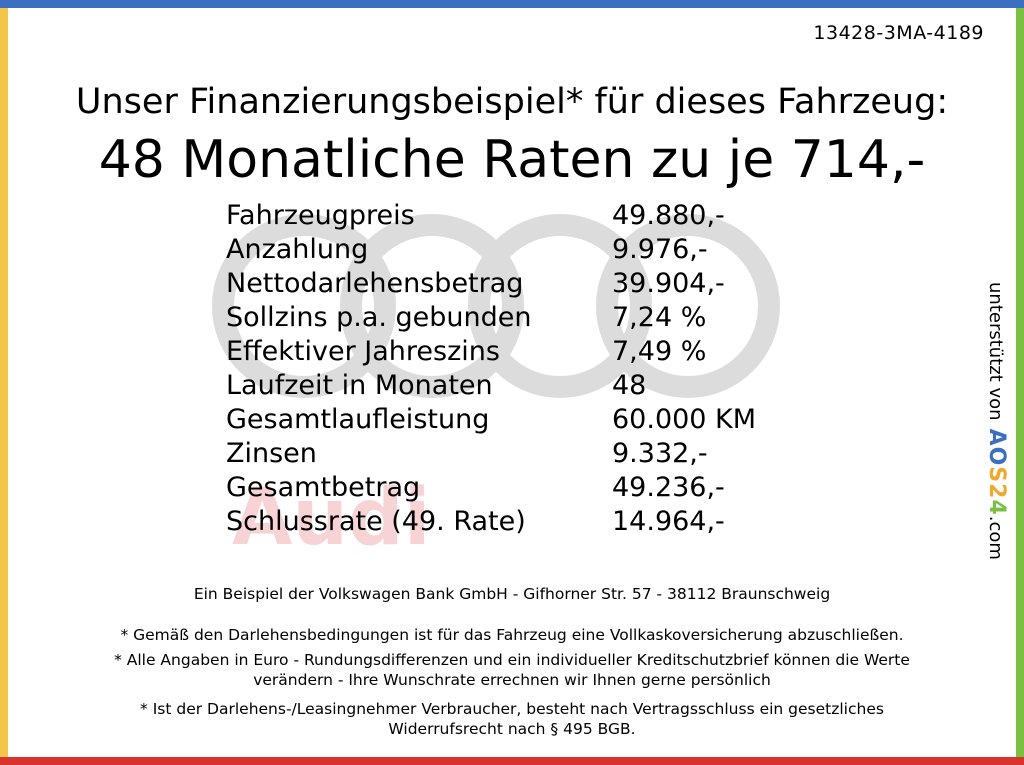 The width and height of the screenshot is (1024, 765). What do you see at coordinates (512, 160) in the screenshot?
I see `monthly-rate-heading: 48 Monatliche Raten zu je 714,-` at bounding box center [512, 160].